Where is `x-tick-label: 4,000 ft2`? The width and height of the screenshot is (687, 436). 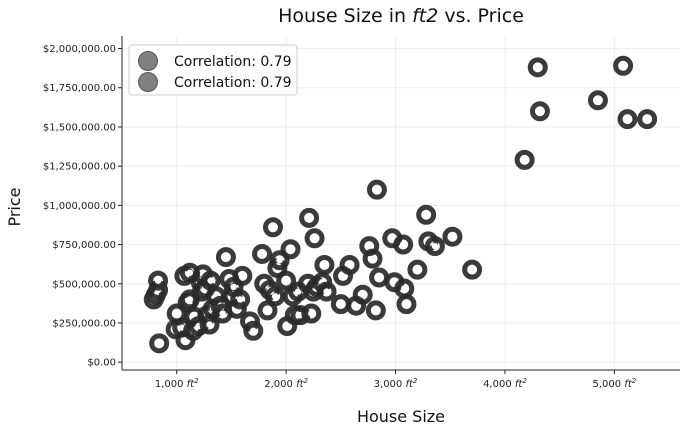
x-tick-label: 4,000 ft2 is located at coordinates (505, 383).